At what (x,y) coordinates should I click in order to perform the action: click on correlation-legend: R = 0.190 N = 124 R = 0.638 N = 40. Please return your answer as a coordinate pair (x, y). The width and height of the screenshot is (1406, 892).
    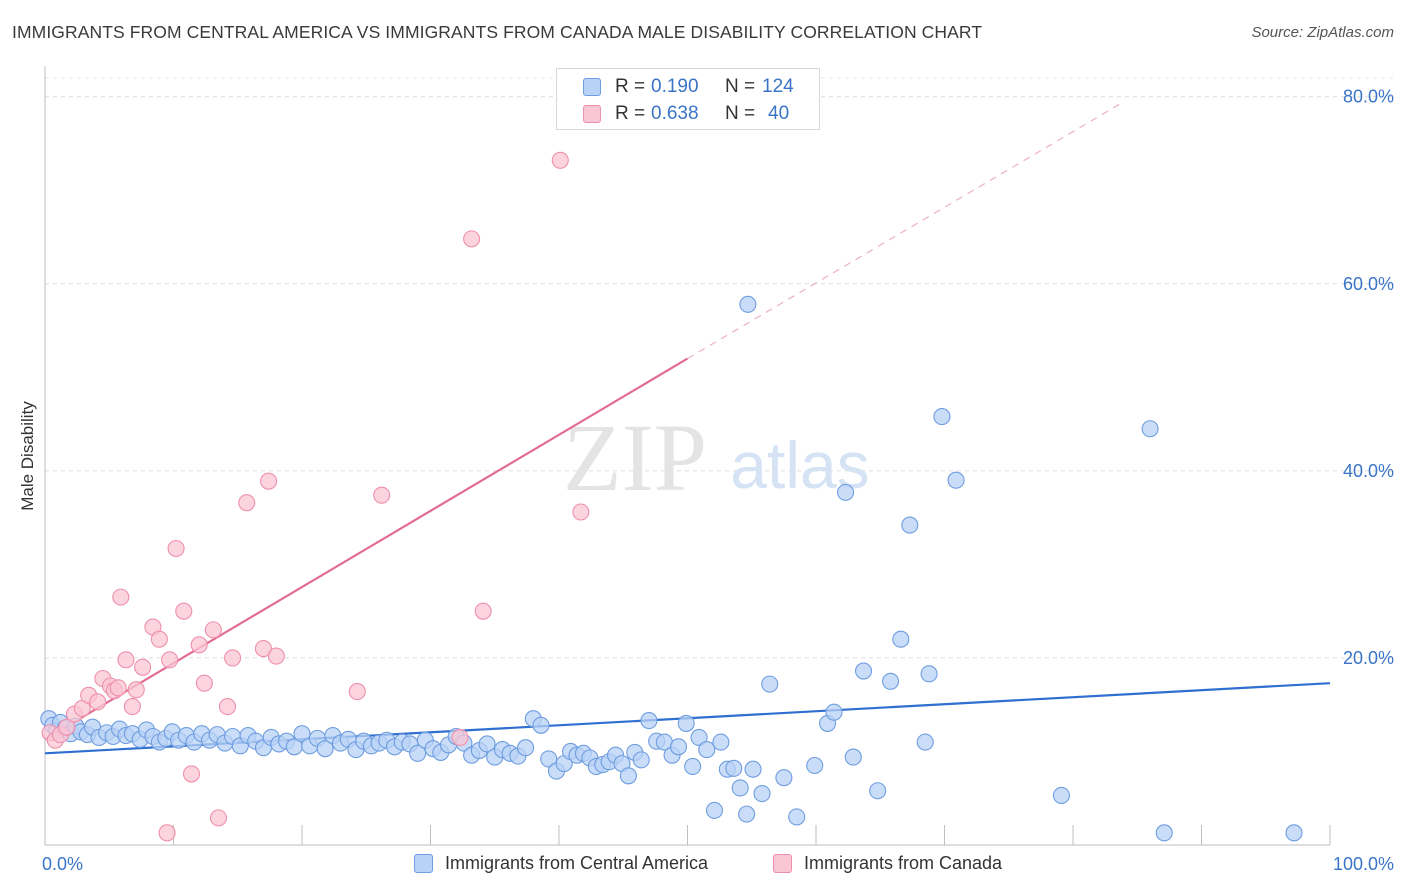
    Looking at the image, I should click on (688, 99).